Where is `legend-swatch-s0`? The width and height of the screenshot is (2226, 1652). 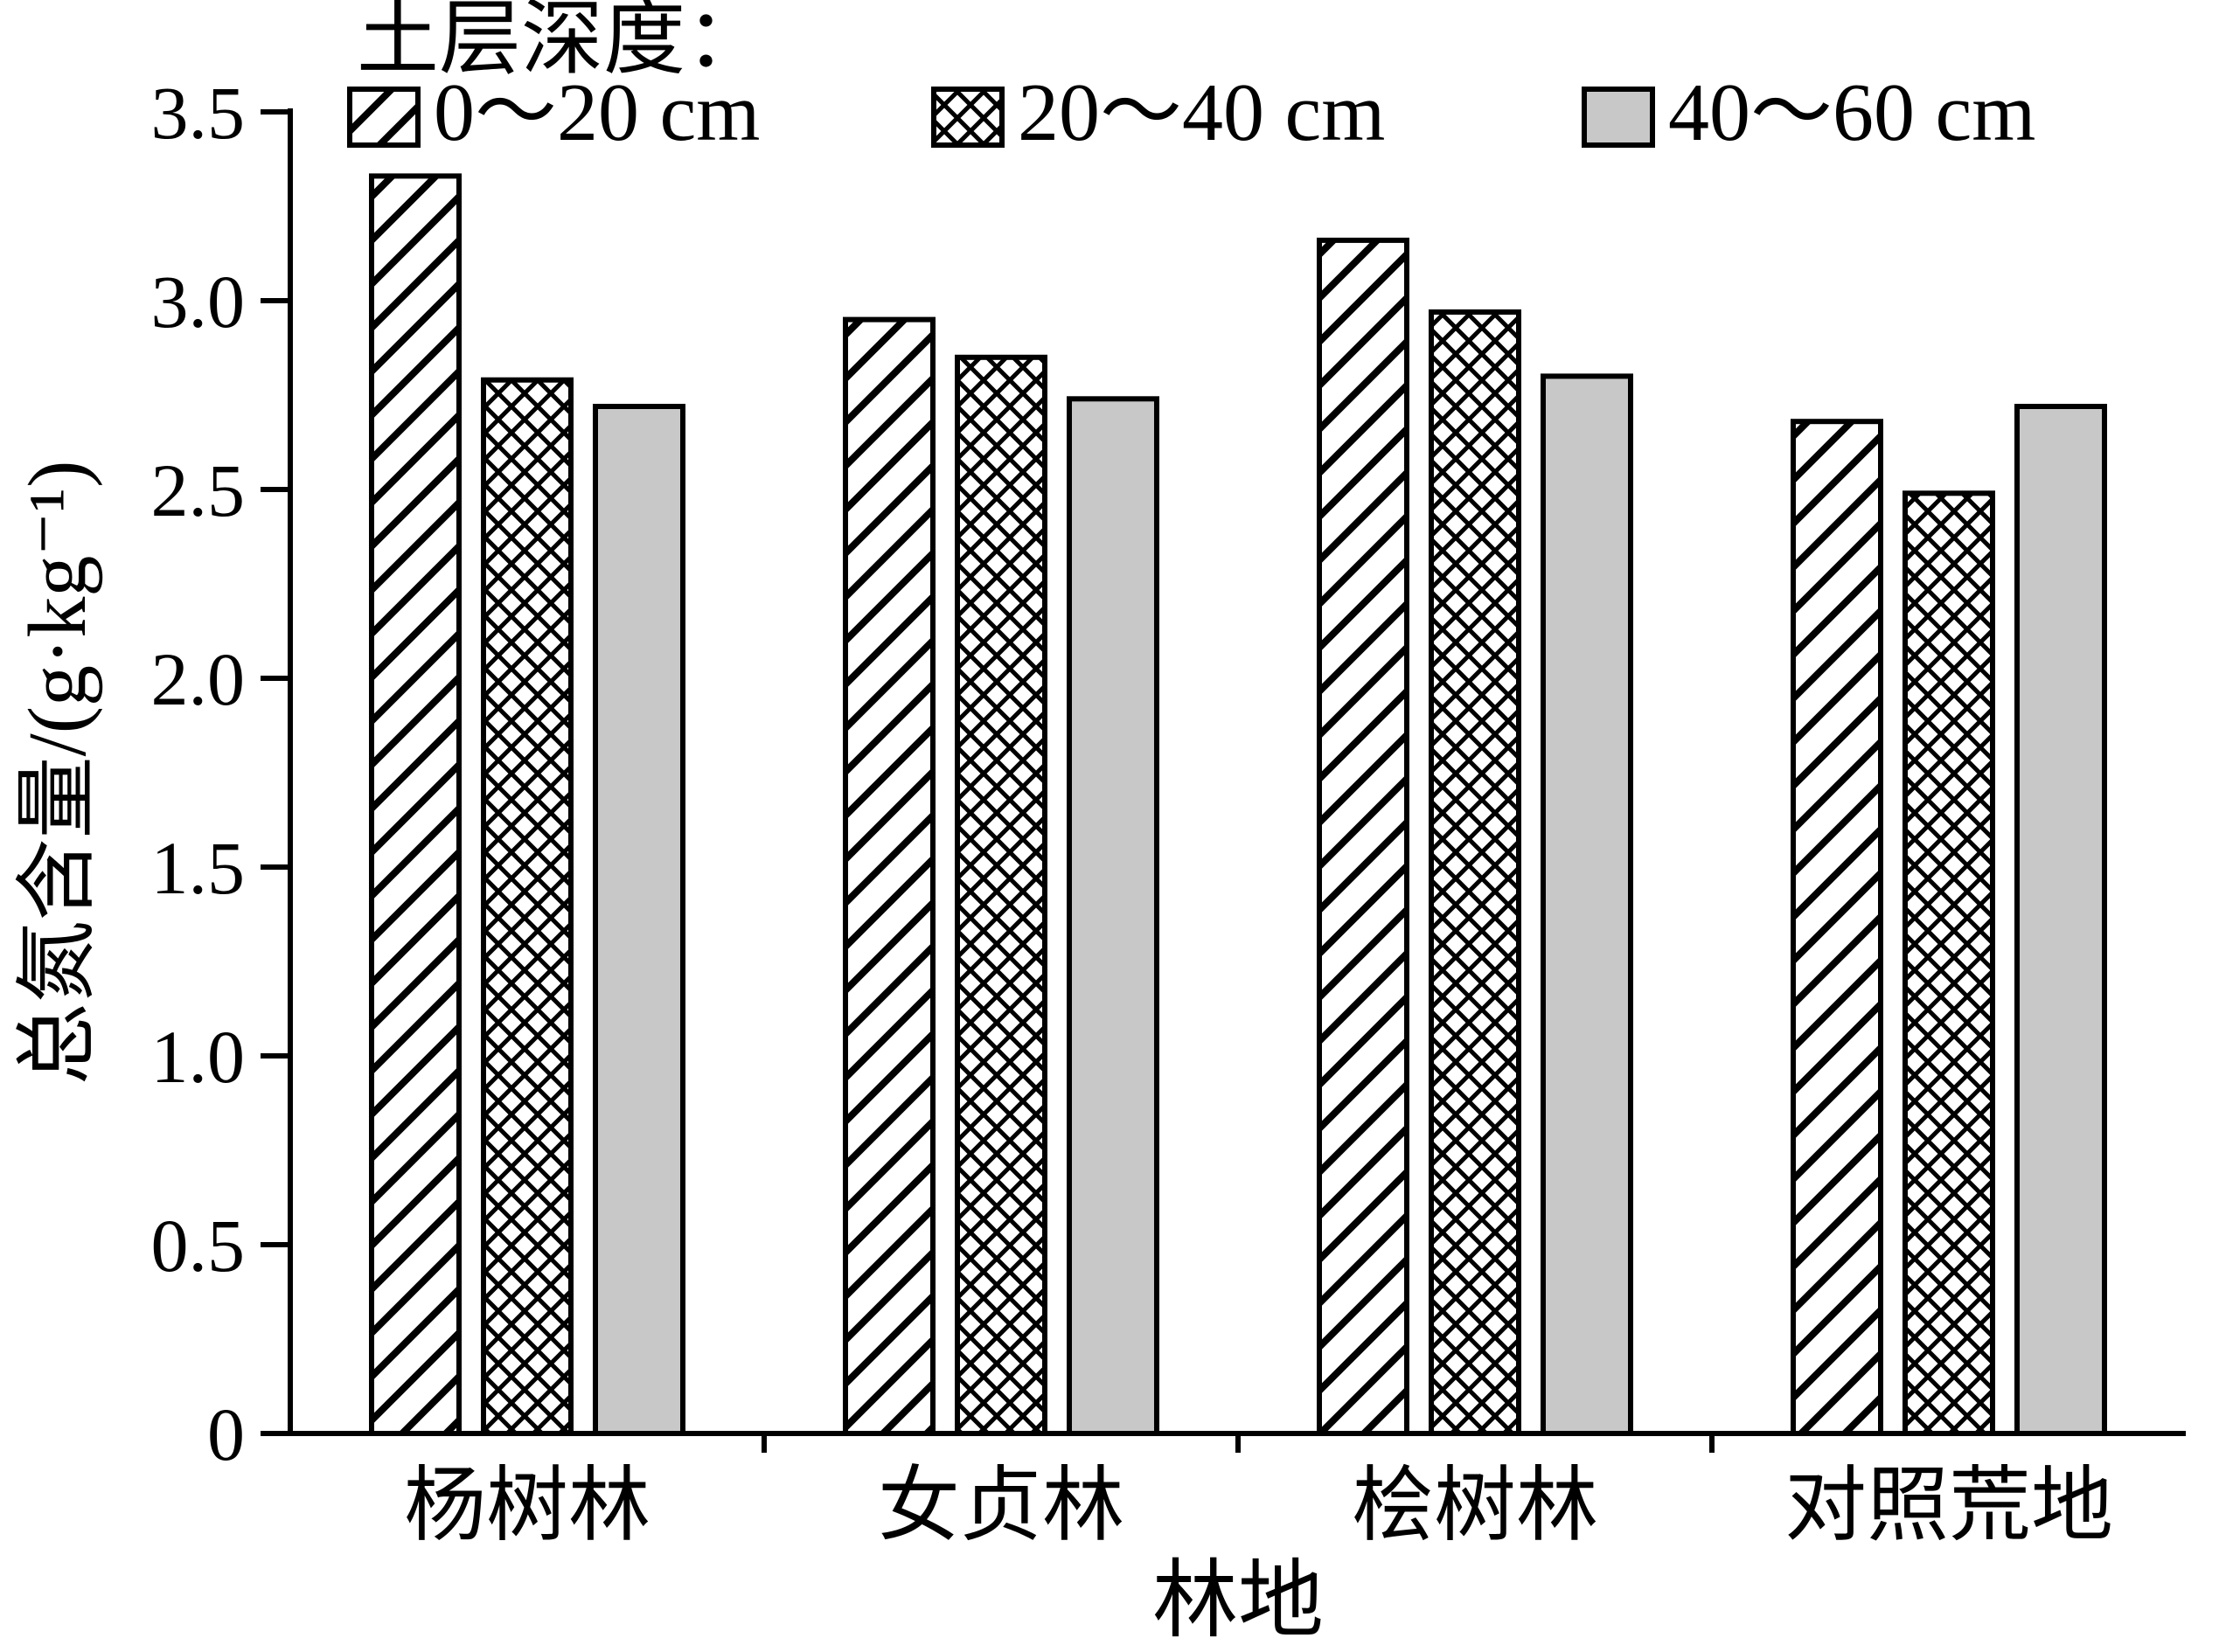 legend-swatch-s0 is located at coordinates (384, 118).